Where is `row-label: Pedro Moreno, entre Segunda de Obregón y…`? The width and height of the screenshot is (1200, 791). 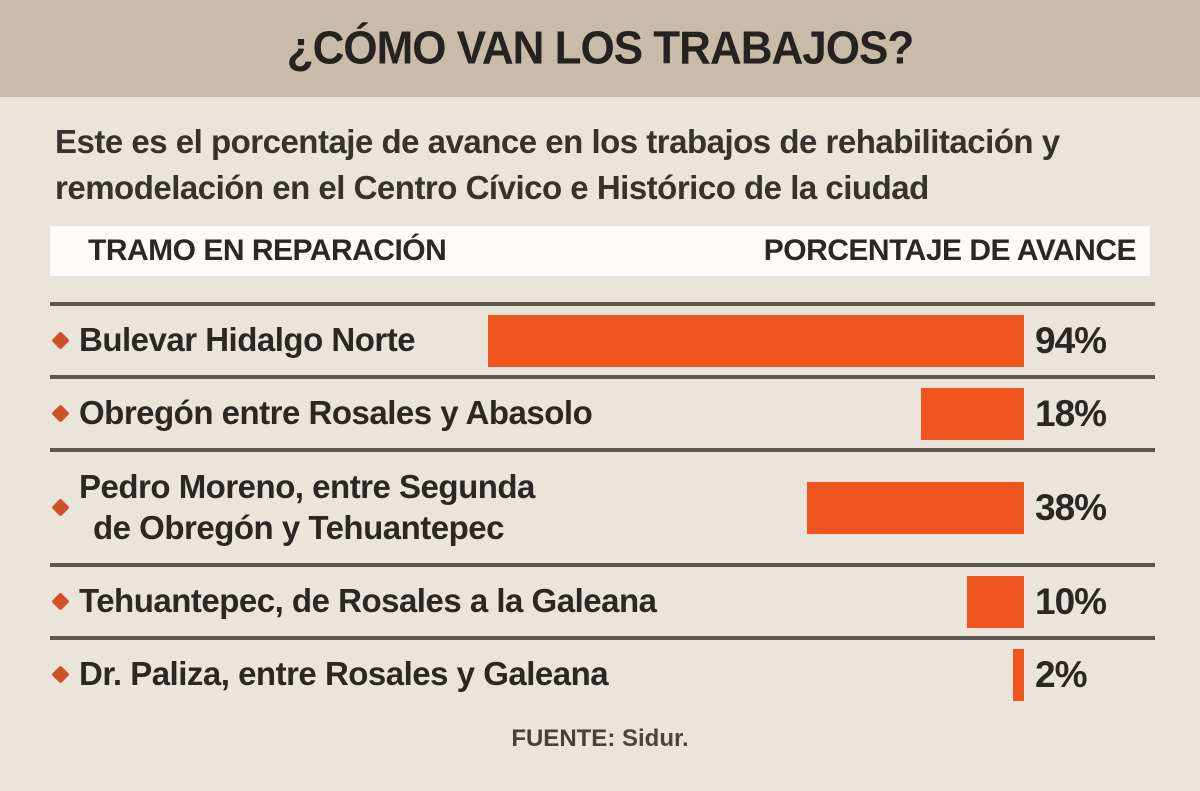 row-label: Pedro Moreno, entre Segunda de Obregón y… is located at coordinates (307, 507).